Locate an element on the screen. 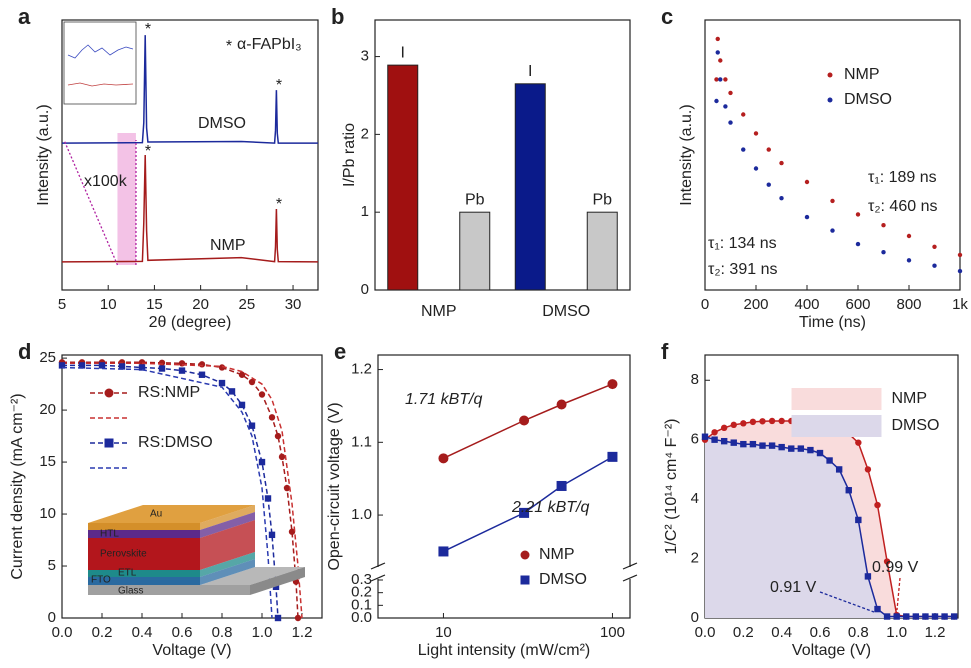  panel-label: f is located at coordinates (665, 351).